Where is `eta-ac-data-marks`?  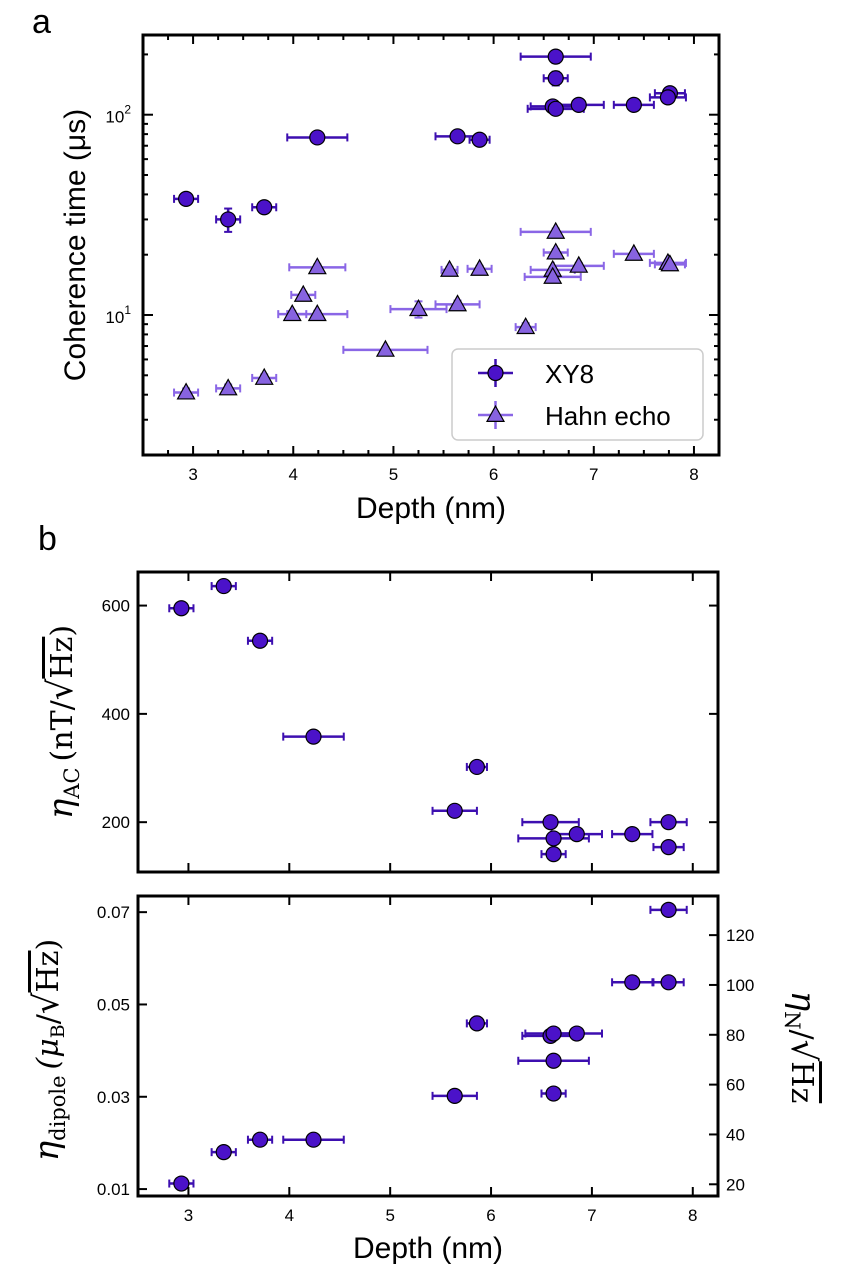 eta-ac-data-marks is located at coordinates (428, 720).